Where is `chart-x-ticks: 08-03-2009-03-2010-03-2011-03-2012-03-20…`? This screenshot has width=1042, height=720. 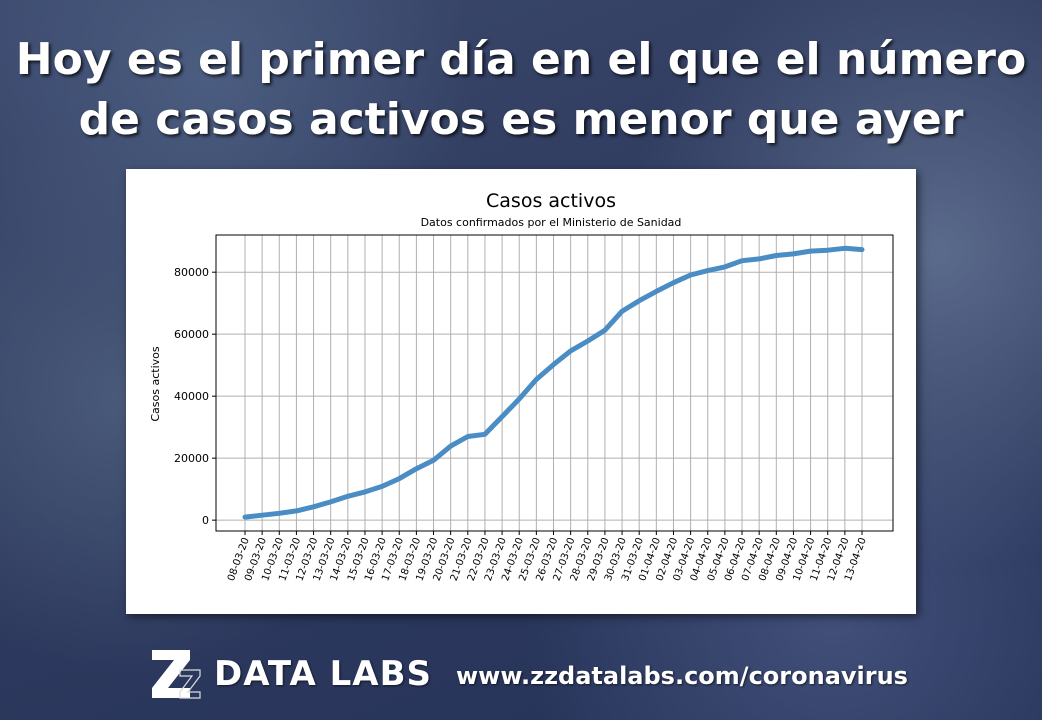
chart-x-ticks: 08-03-2009-03-2010-03-2011-03-2012-03-20… is located at coordinates (547, 557).